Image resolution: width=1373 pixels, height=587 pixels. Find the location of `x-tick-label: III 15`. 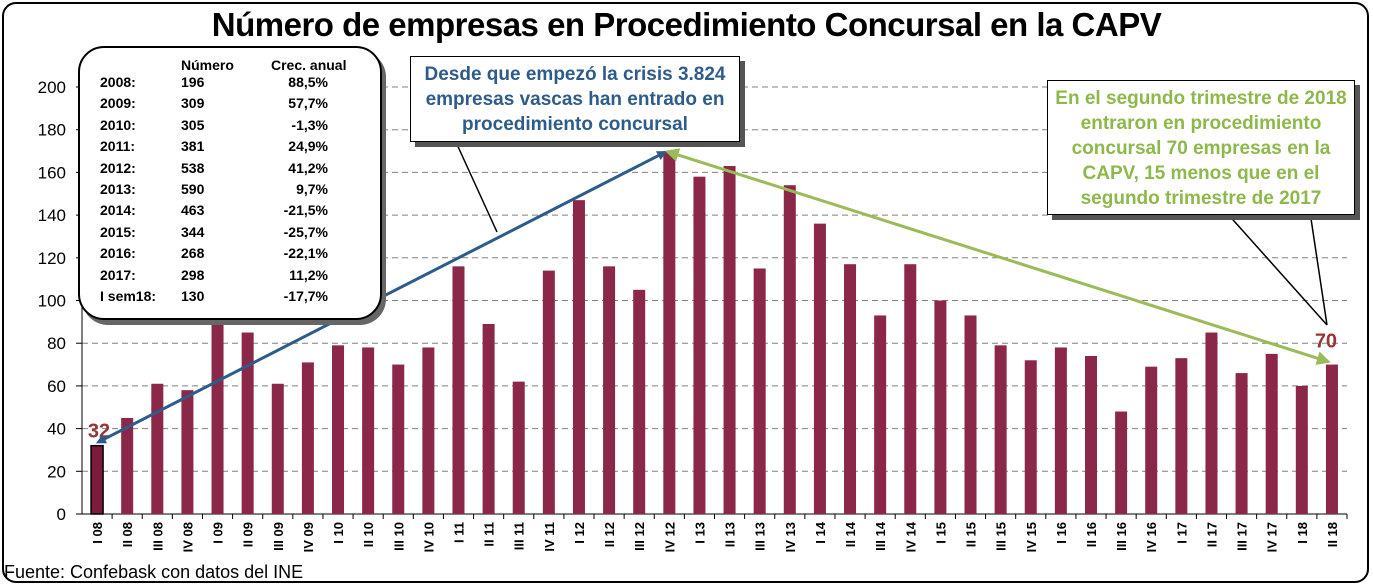

x-tick-label: III 15 is located at coordinates (1001, 536).